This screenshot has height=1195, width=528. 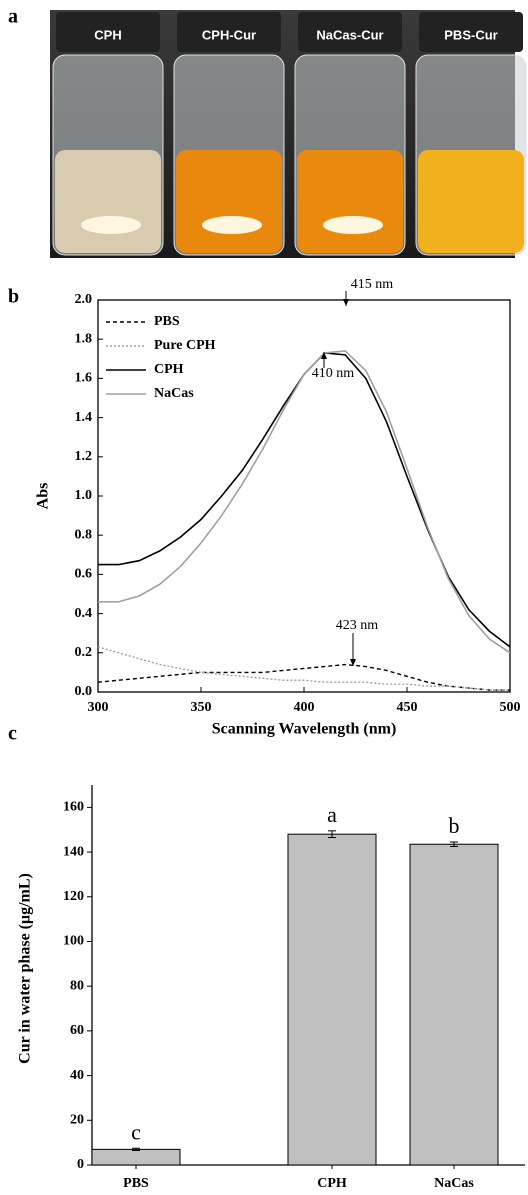 What do you see at coordinates (169, 369) in the screenshot?
I see `legend-label: CPH` at bounding box center [169, 369].